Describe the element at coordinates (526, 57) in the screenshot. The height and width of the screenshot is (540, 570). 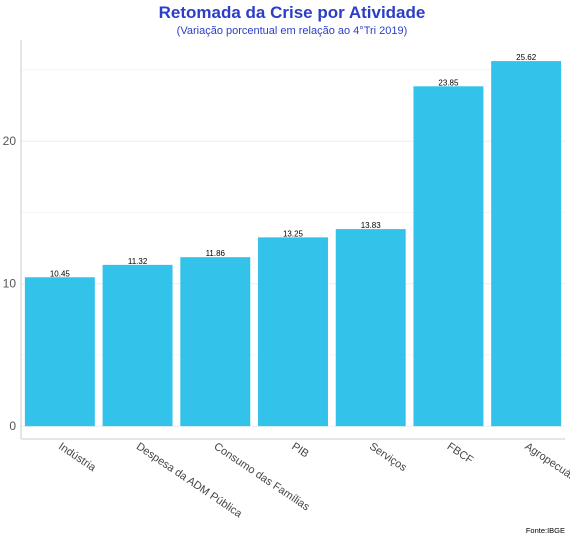
I see `data-label: 25.62` at that location.